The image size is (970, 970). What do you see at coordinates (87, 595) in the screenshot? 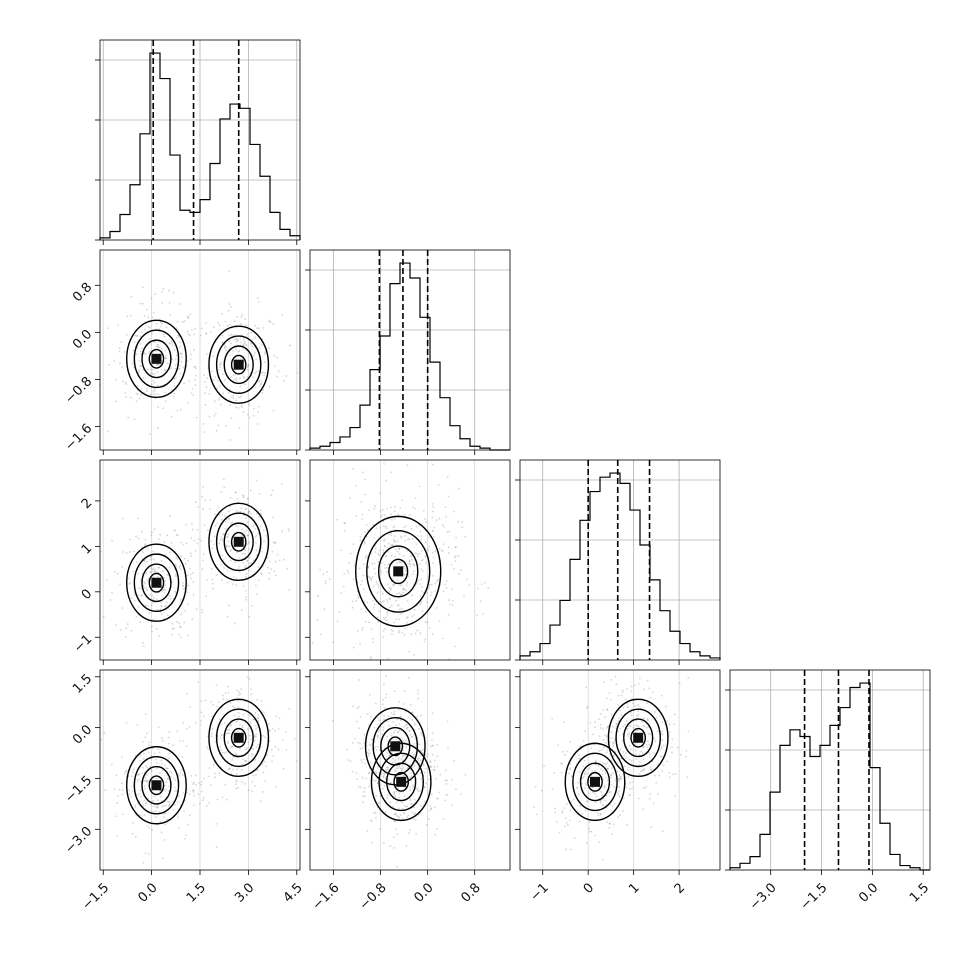
I see `y-tick-label: 0` at bounding box center [87, 595].